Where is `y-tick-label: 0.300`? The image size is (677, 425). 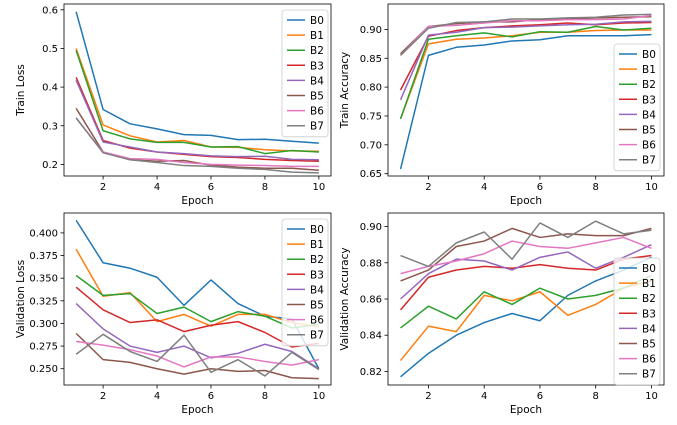
y-tick-label: 0.300 is located at coordinates (43, 324).